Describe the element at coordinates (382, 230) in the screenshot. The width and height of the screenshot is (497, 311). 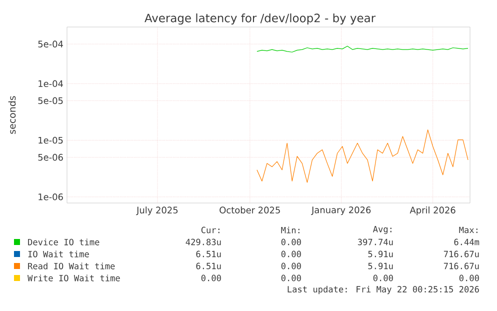
I see `text: Avg:` at that location.